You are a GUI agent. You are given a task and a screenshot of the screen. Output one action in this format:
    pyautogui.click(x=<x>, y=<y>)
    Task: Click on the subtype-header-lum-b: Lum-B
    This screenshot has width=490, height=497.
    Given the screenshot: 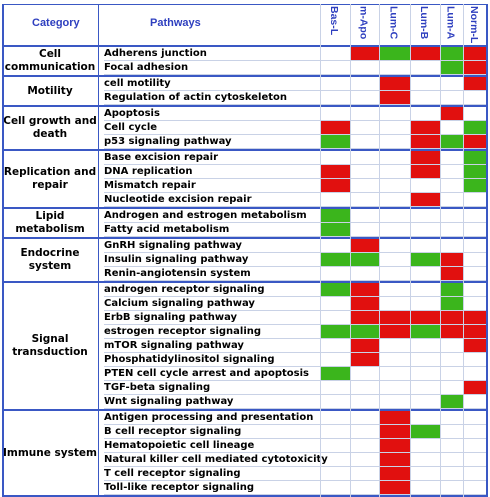 What is the action you would take?
    pyautogui.click(x=424, y=23)
    